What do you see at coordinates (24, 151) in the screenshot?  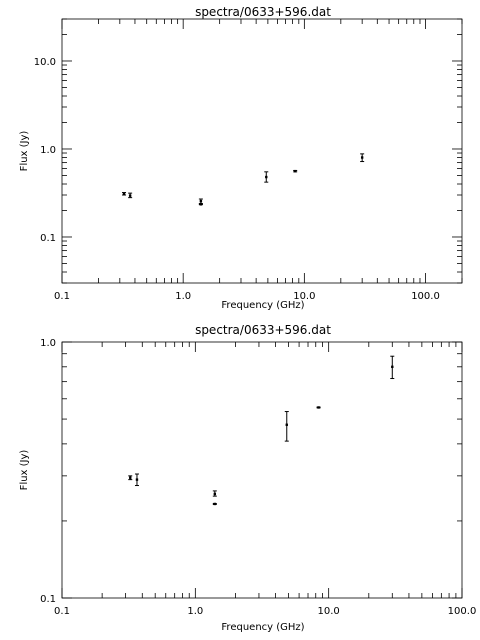 I see `top-y-axis-label: Flux (Jy)` at bounding box center [24, 151].